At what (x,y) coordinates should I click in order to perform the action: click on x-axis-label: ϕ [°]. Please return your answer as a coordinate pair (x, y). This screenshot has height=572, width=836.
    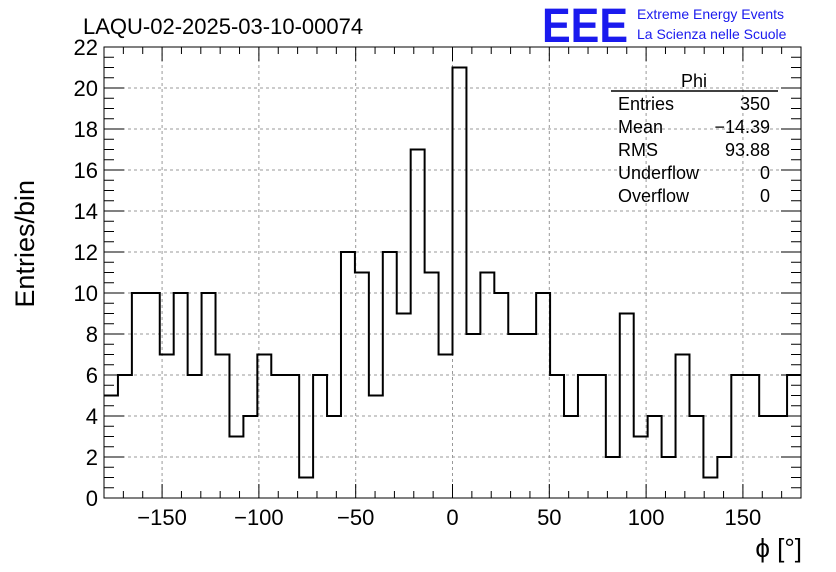
    Looking at the image, I should click on (778, 548).